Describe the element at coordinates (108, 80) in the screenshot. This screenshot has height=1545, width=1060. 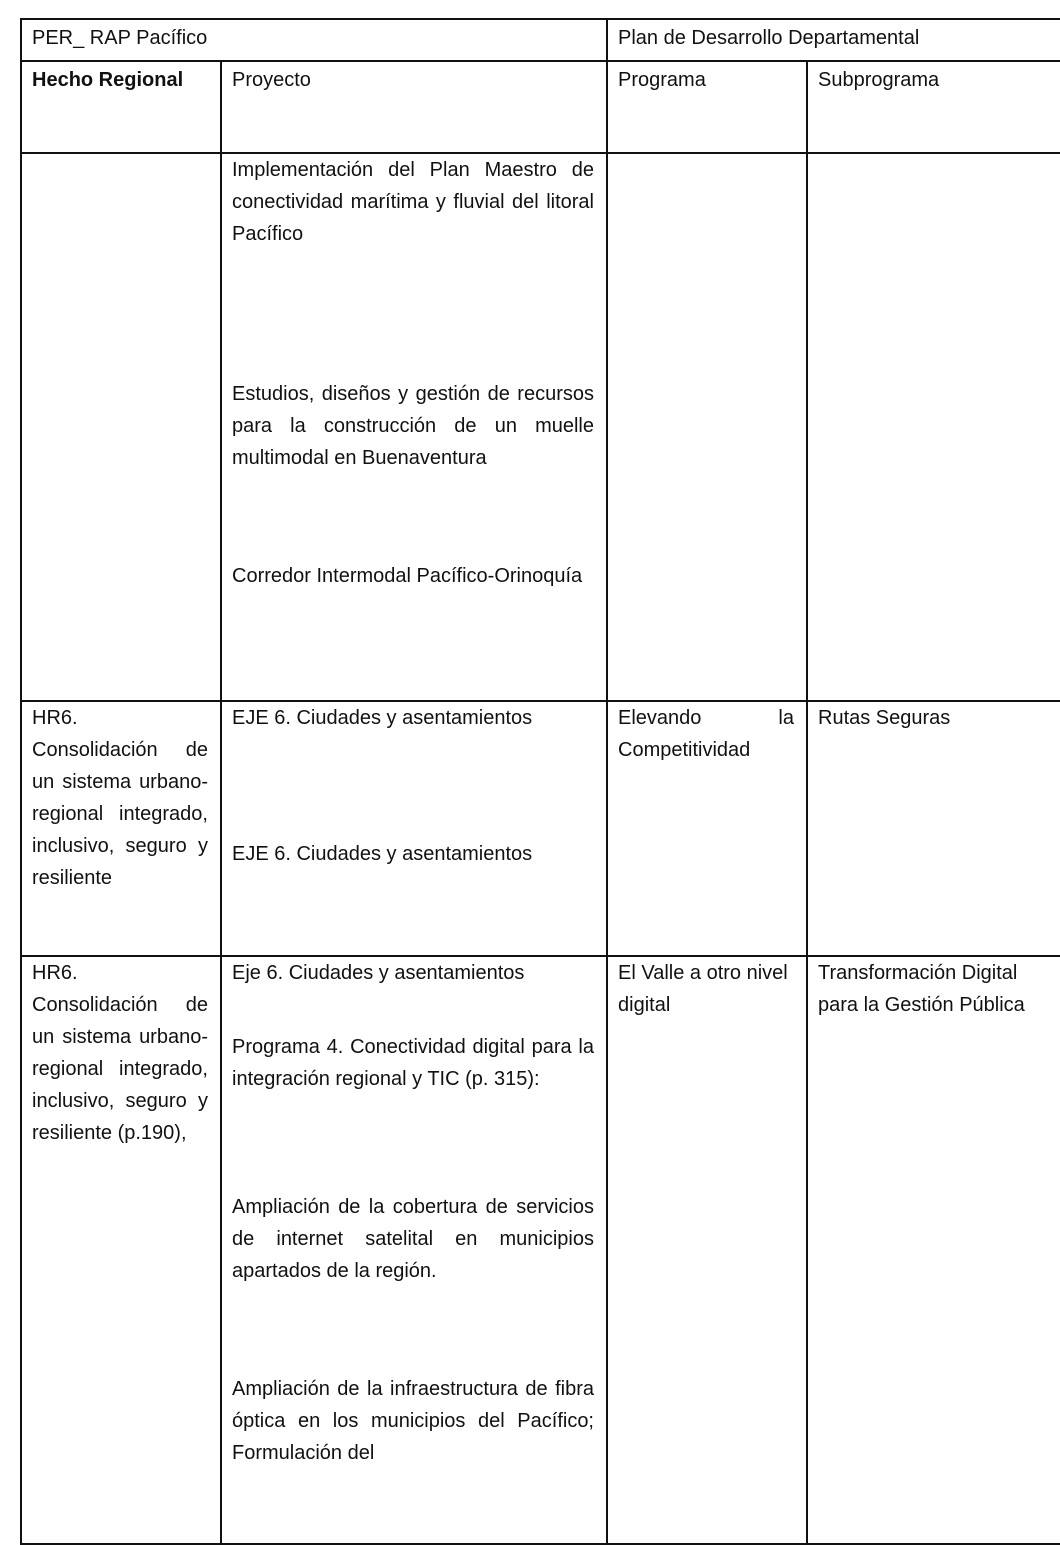
I see `column-title: Hecho Regional` at that location.